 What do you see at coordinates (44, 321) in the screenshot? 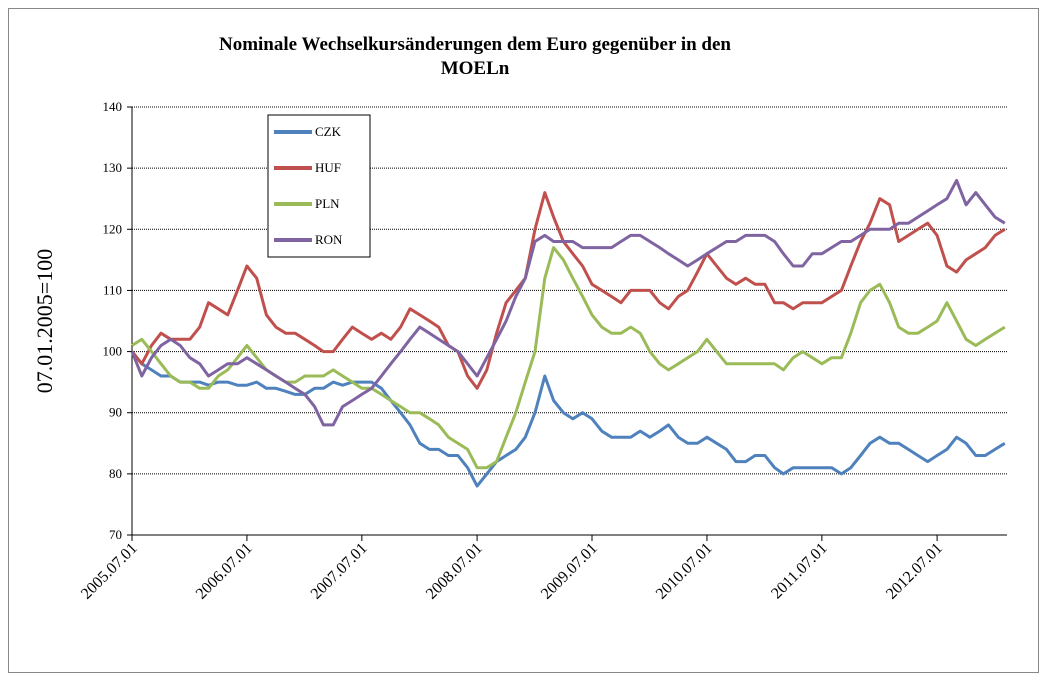
I see `y-axis-label: 07.01.2005=100` at bounding box center [44, 321].